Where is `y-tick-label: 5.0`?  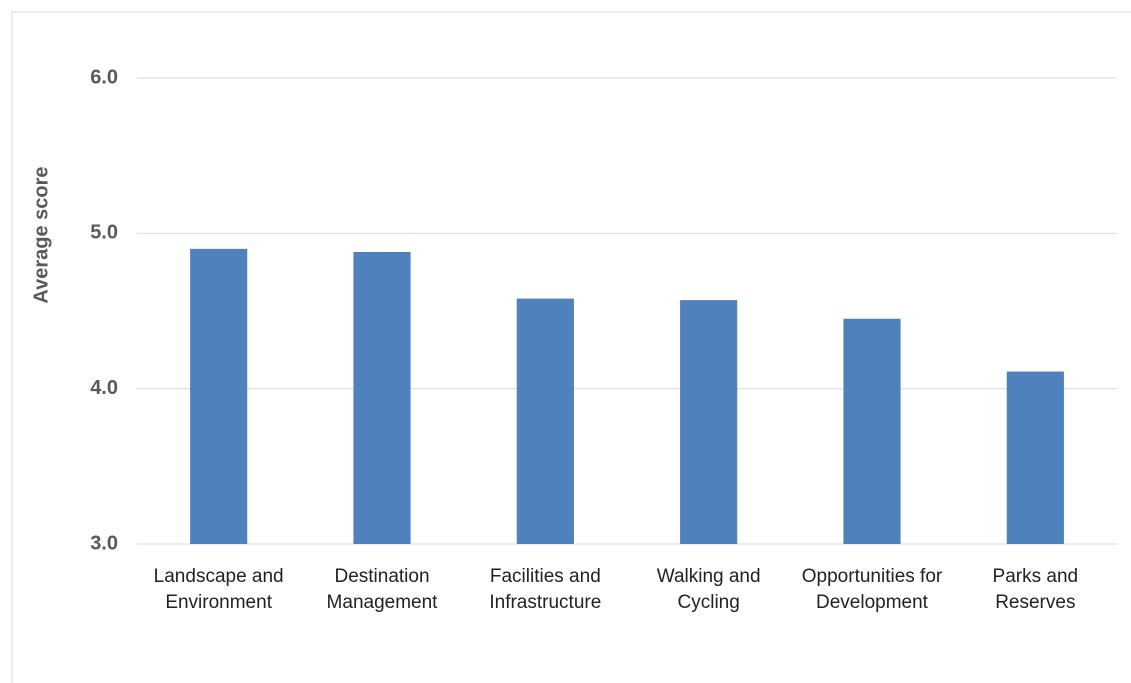 y-tick-label: 5.0 is located at coordinates (104, 233).